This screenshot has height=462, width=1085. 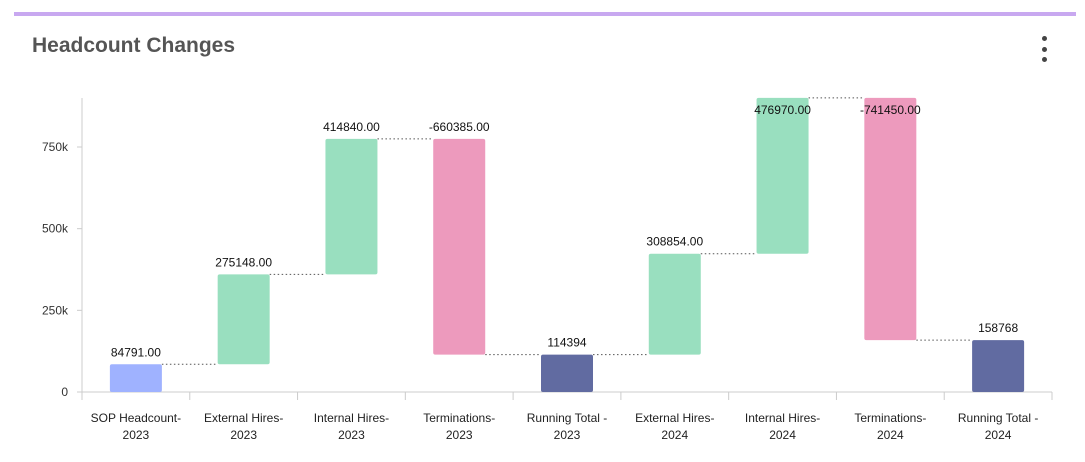 I want to click on data-label: -660385.00, so click(x=459, y=127).